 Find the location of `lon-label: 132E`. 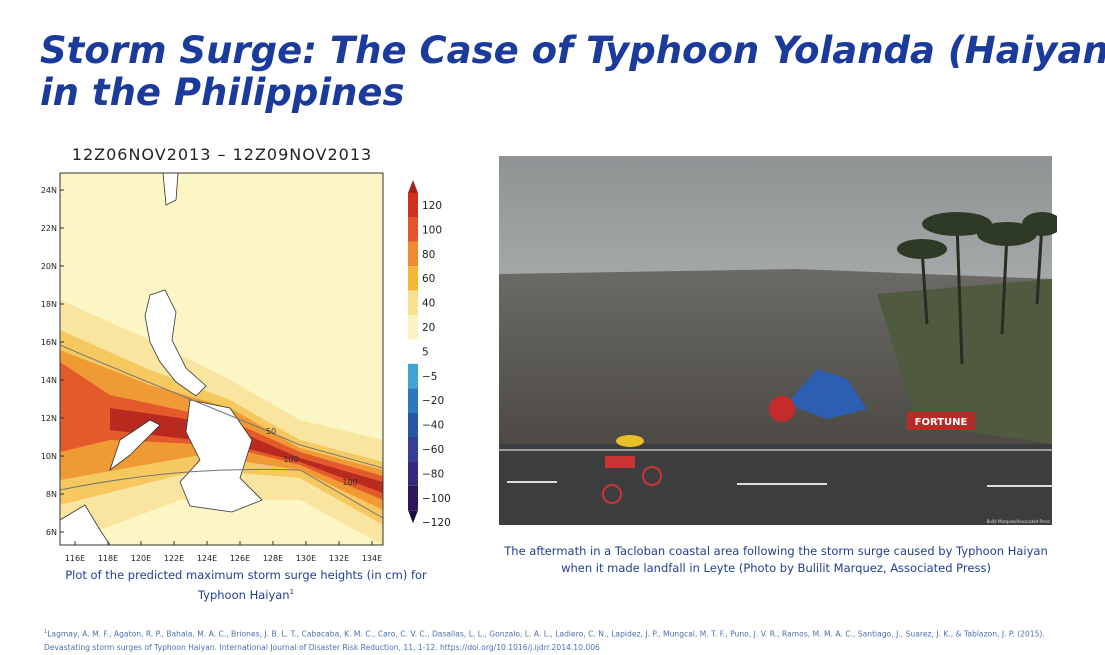

lon-label: 132E is located at coordinates (339, 558).